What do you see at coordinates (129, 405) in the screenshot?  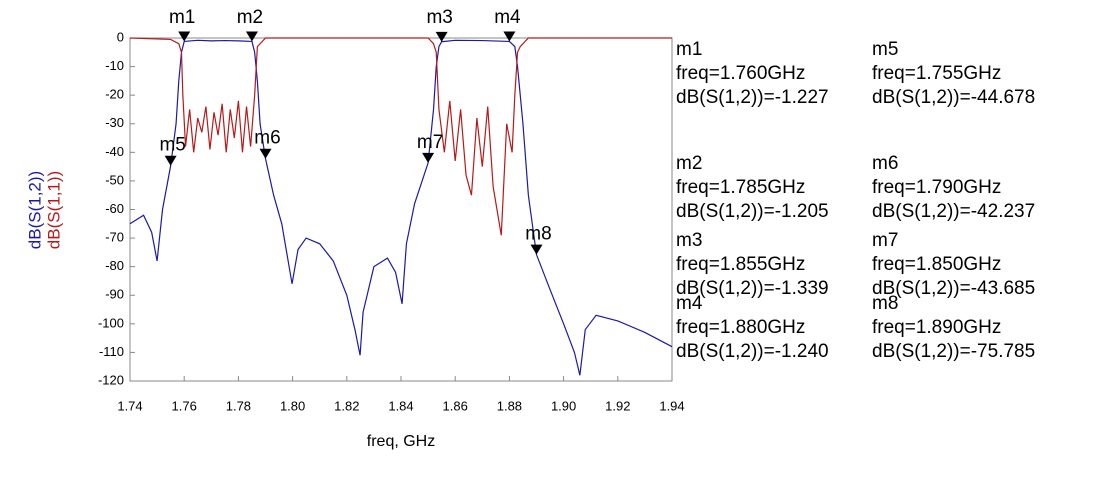 I see `x-tick-label: 1.74` at bounding box center [129, 405].